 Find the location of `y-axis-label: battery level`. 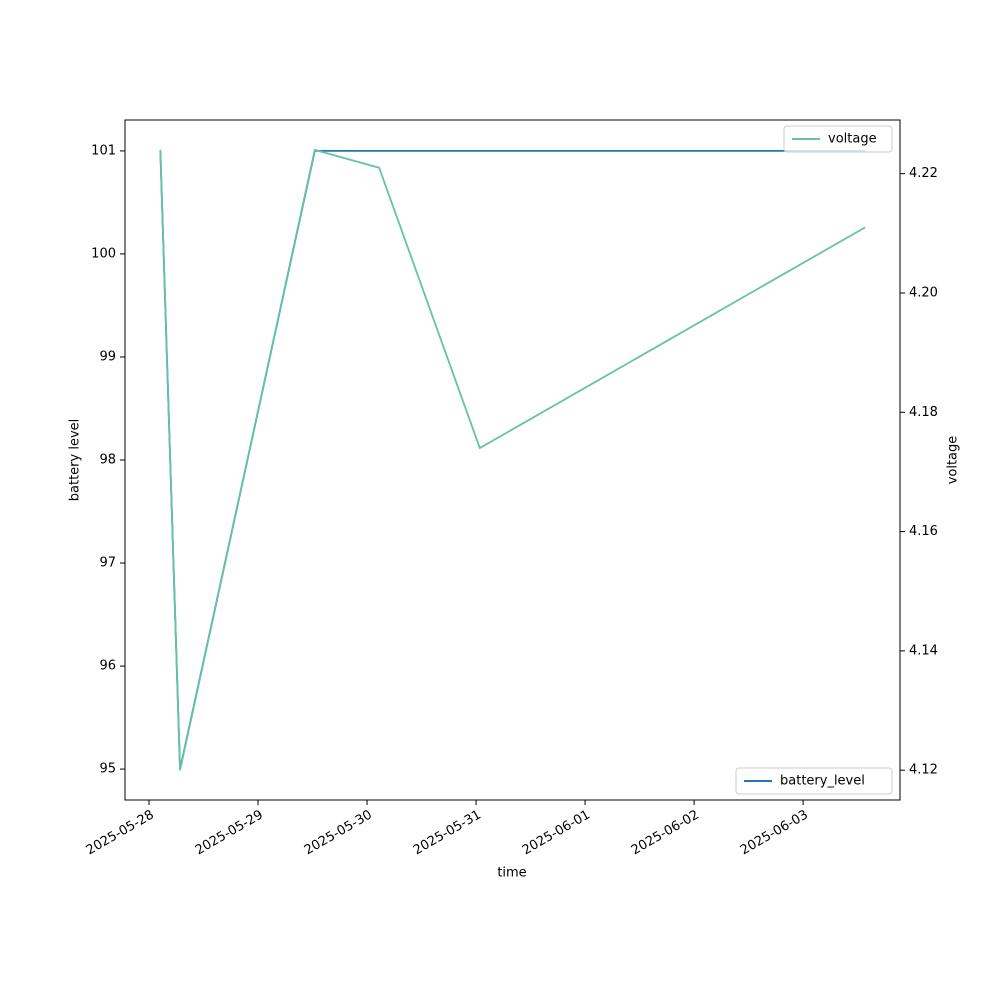

y-axis-label: battery level is located at coordinates (75, 460).